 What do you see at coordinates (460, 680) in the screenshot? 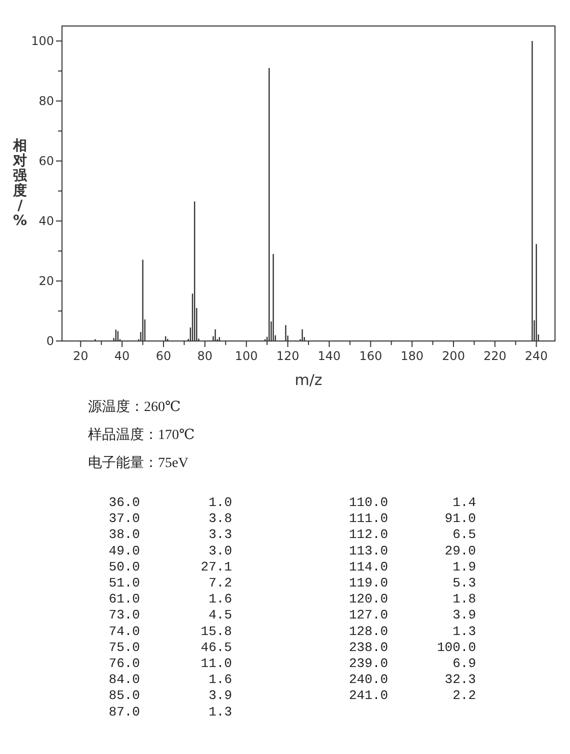
I see `text: 32.3` at bounding box center [460, 680].